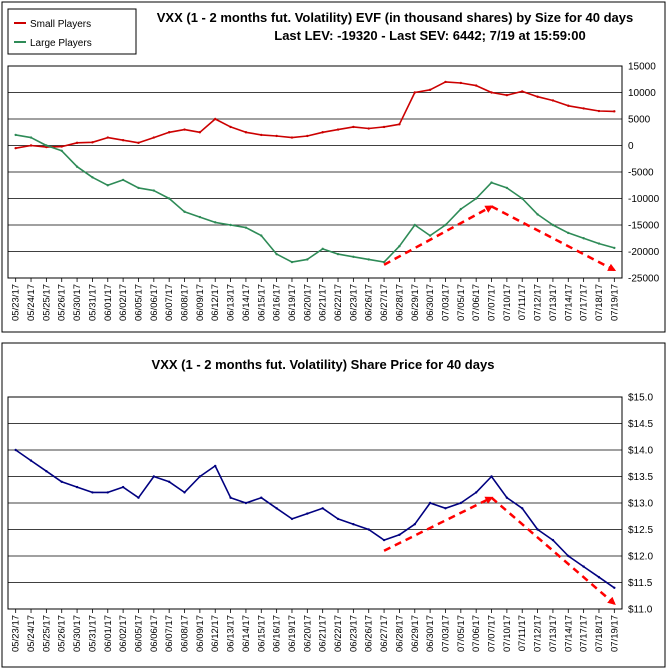 This screenshot has height=669, width=669. Describe the element at coordinates (584, 633) in the screenshot. I see `price-x-tick-label: 07/17/17` at that location.